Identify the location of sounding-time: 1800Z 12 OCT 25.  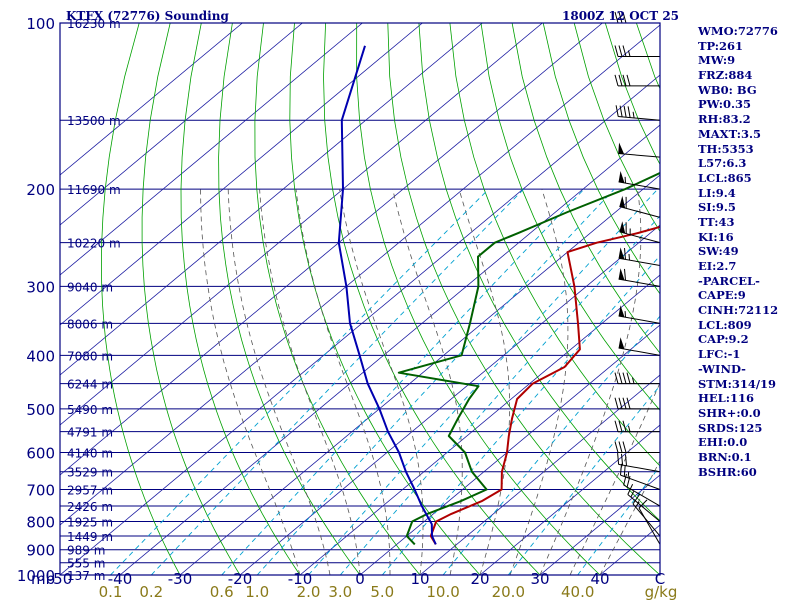
(620, 16).